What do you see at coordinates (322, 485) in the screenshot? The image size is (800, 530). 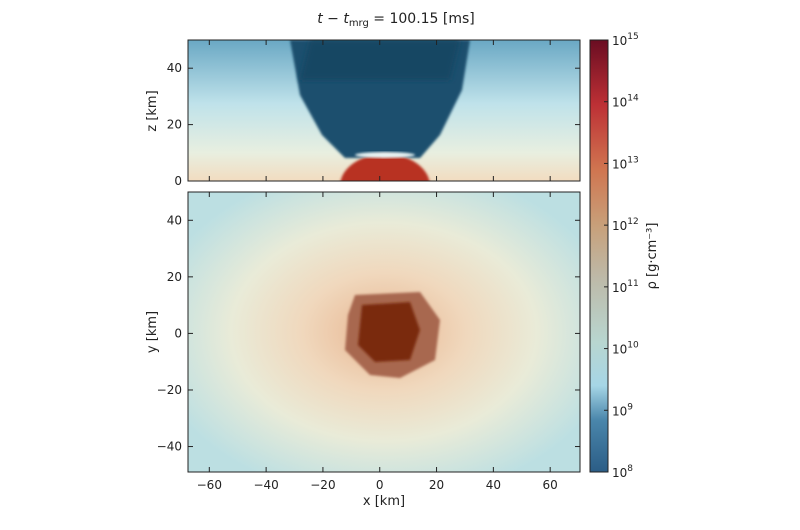 I see `x-tick-label: −20` at bounding box center [322, 485].